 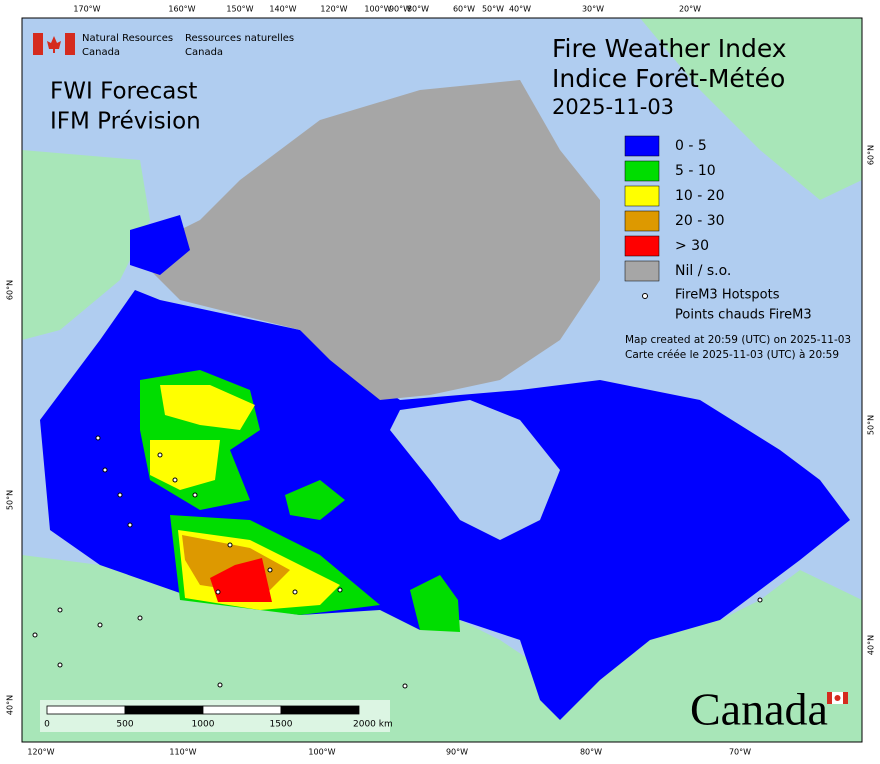 What do you see at coordinates (759, 709) in the screenshot?
I see `wordmark: Canada` at bounding box center [759, 709].